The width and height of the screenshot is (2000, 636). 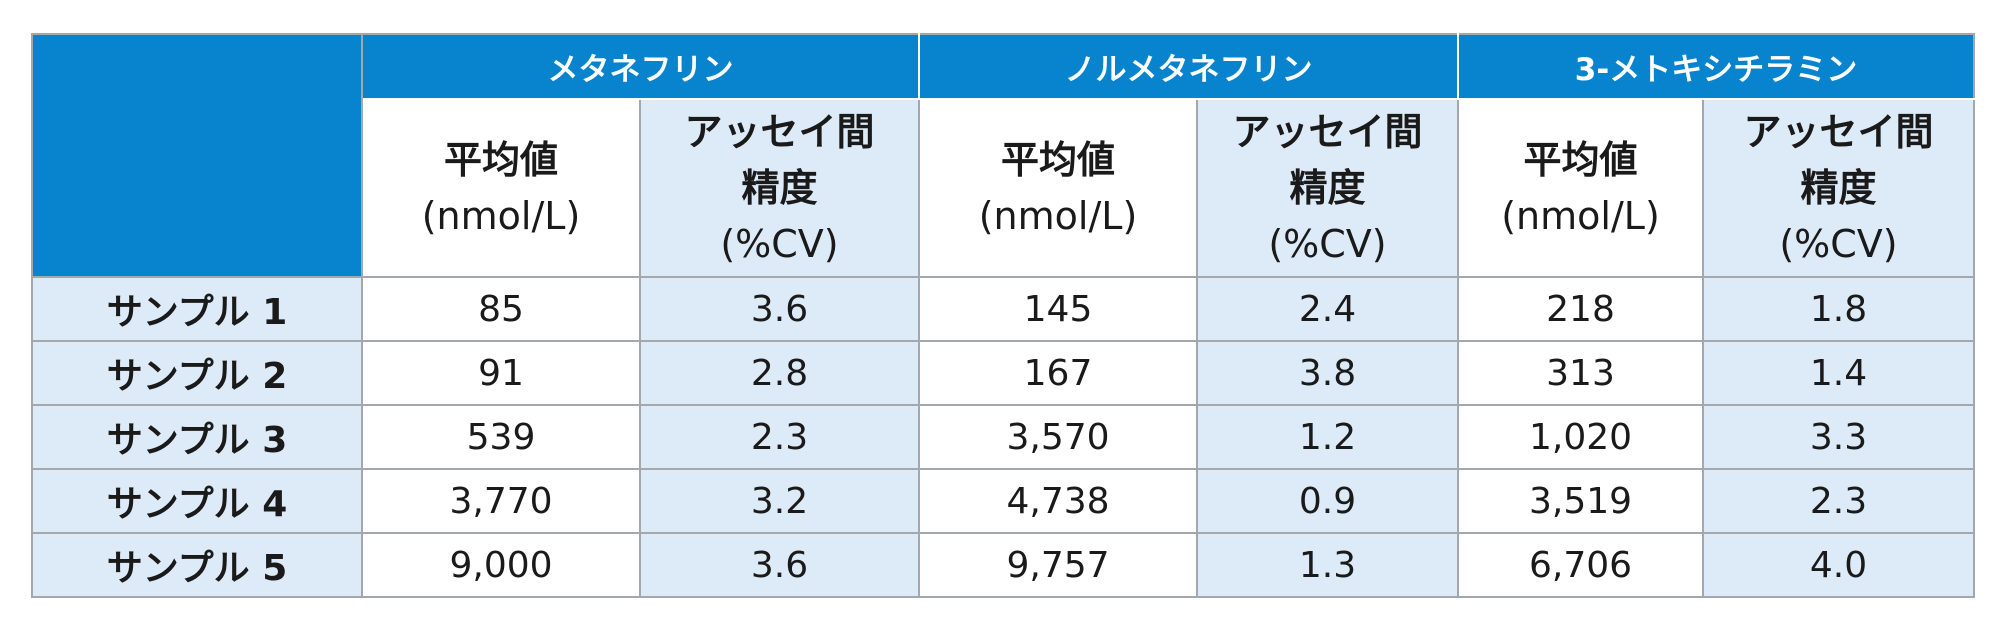 I want to click on row-label: サンプル 4, so click(x=197, y=501).